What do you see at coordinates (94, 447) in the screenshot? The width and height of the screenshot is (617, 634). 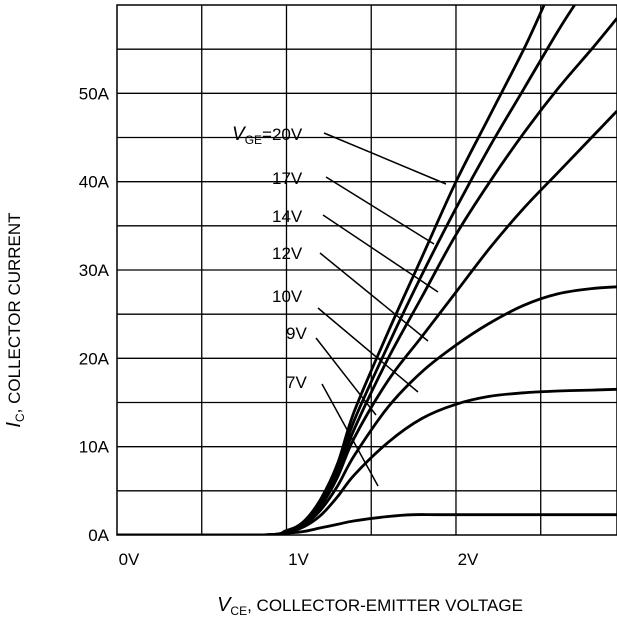 I see `y-tick-label: 10A` at bounding box center [94, 447].